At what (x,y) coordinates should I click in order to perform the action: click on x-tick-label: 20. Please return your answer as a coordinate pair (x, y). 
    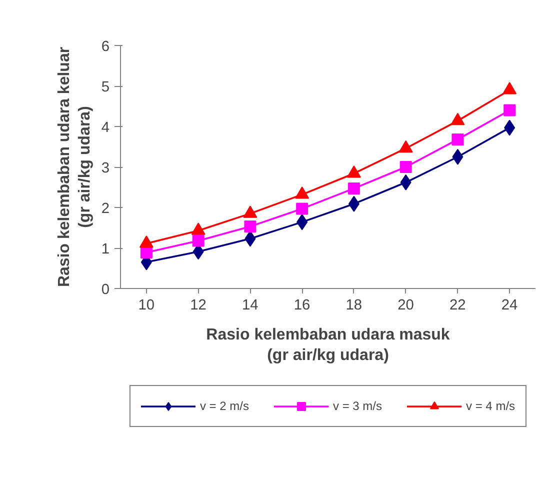
    Looking at the image, I should click on (406, 306).